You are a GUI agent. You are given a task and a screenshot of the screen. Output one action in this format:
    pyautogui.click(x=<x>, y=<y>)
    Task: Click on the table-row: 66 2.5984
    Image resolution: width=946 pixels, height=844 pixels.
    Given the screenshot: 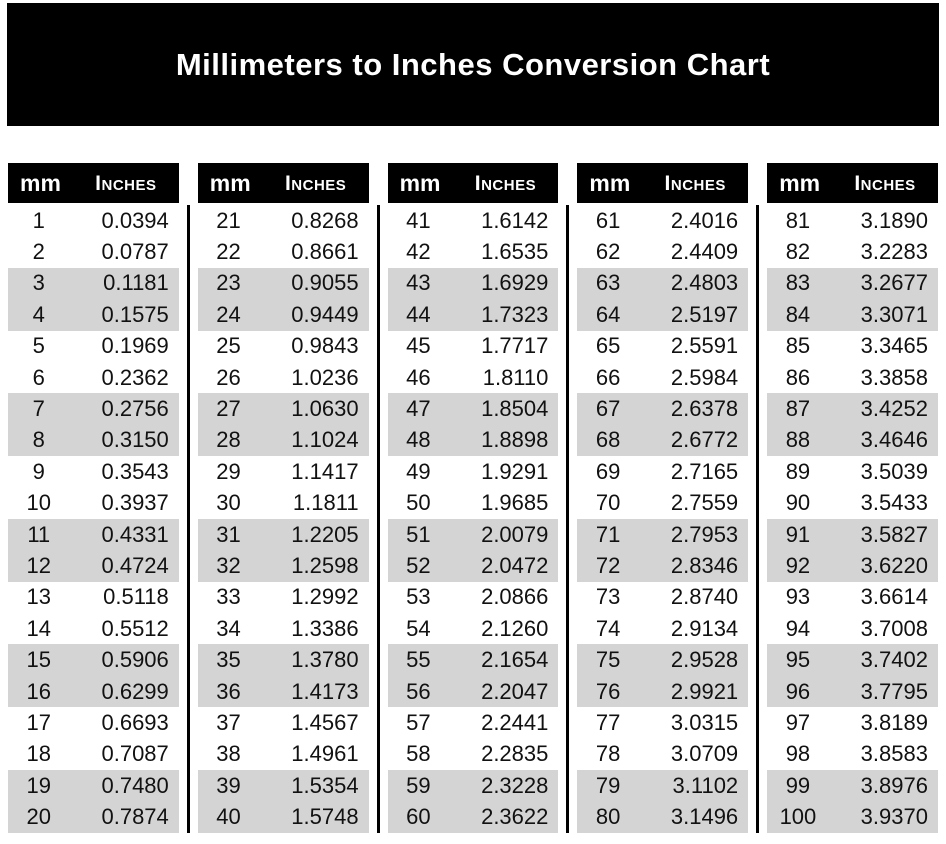 What is the action you would take?
    pyautogui.click(x=662, y=377)
    